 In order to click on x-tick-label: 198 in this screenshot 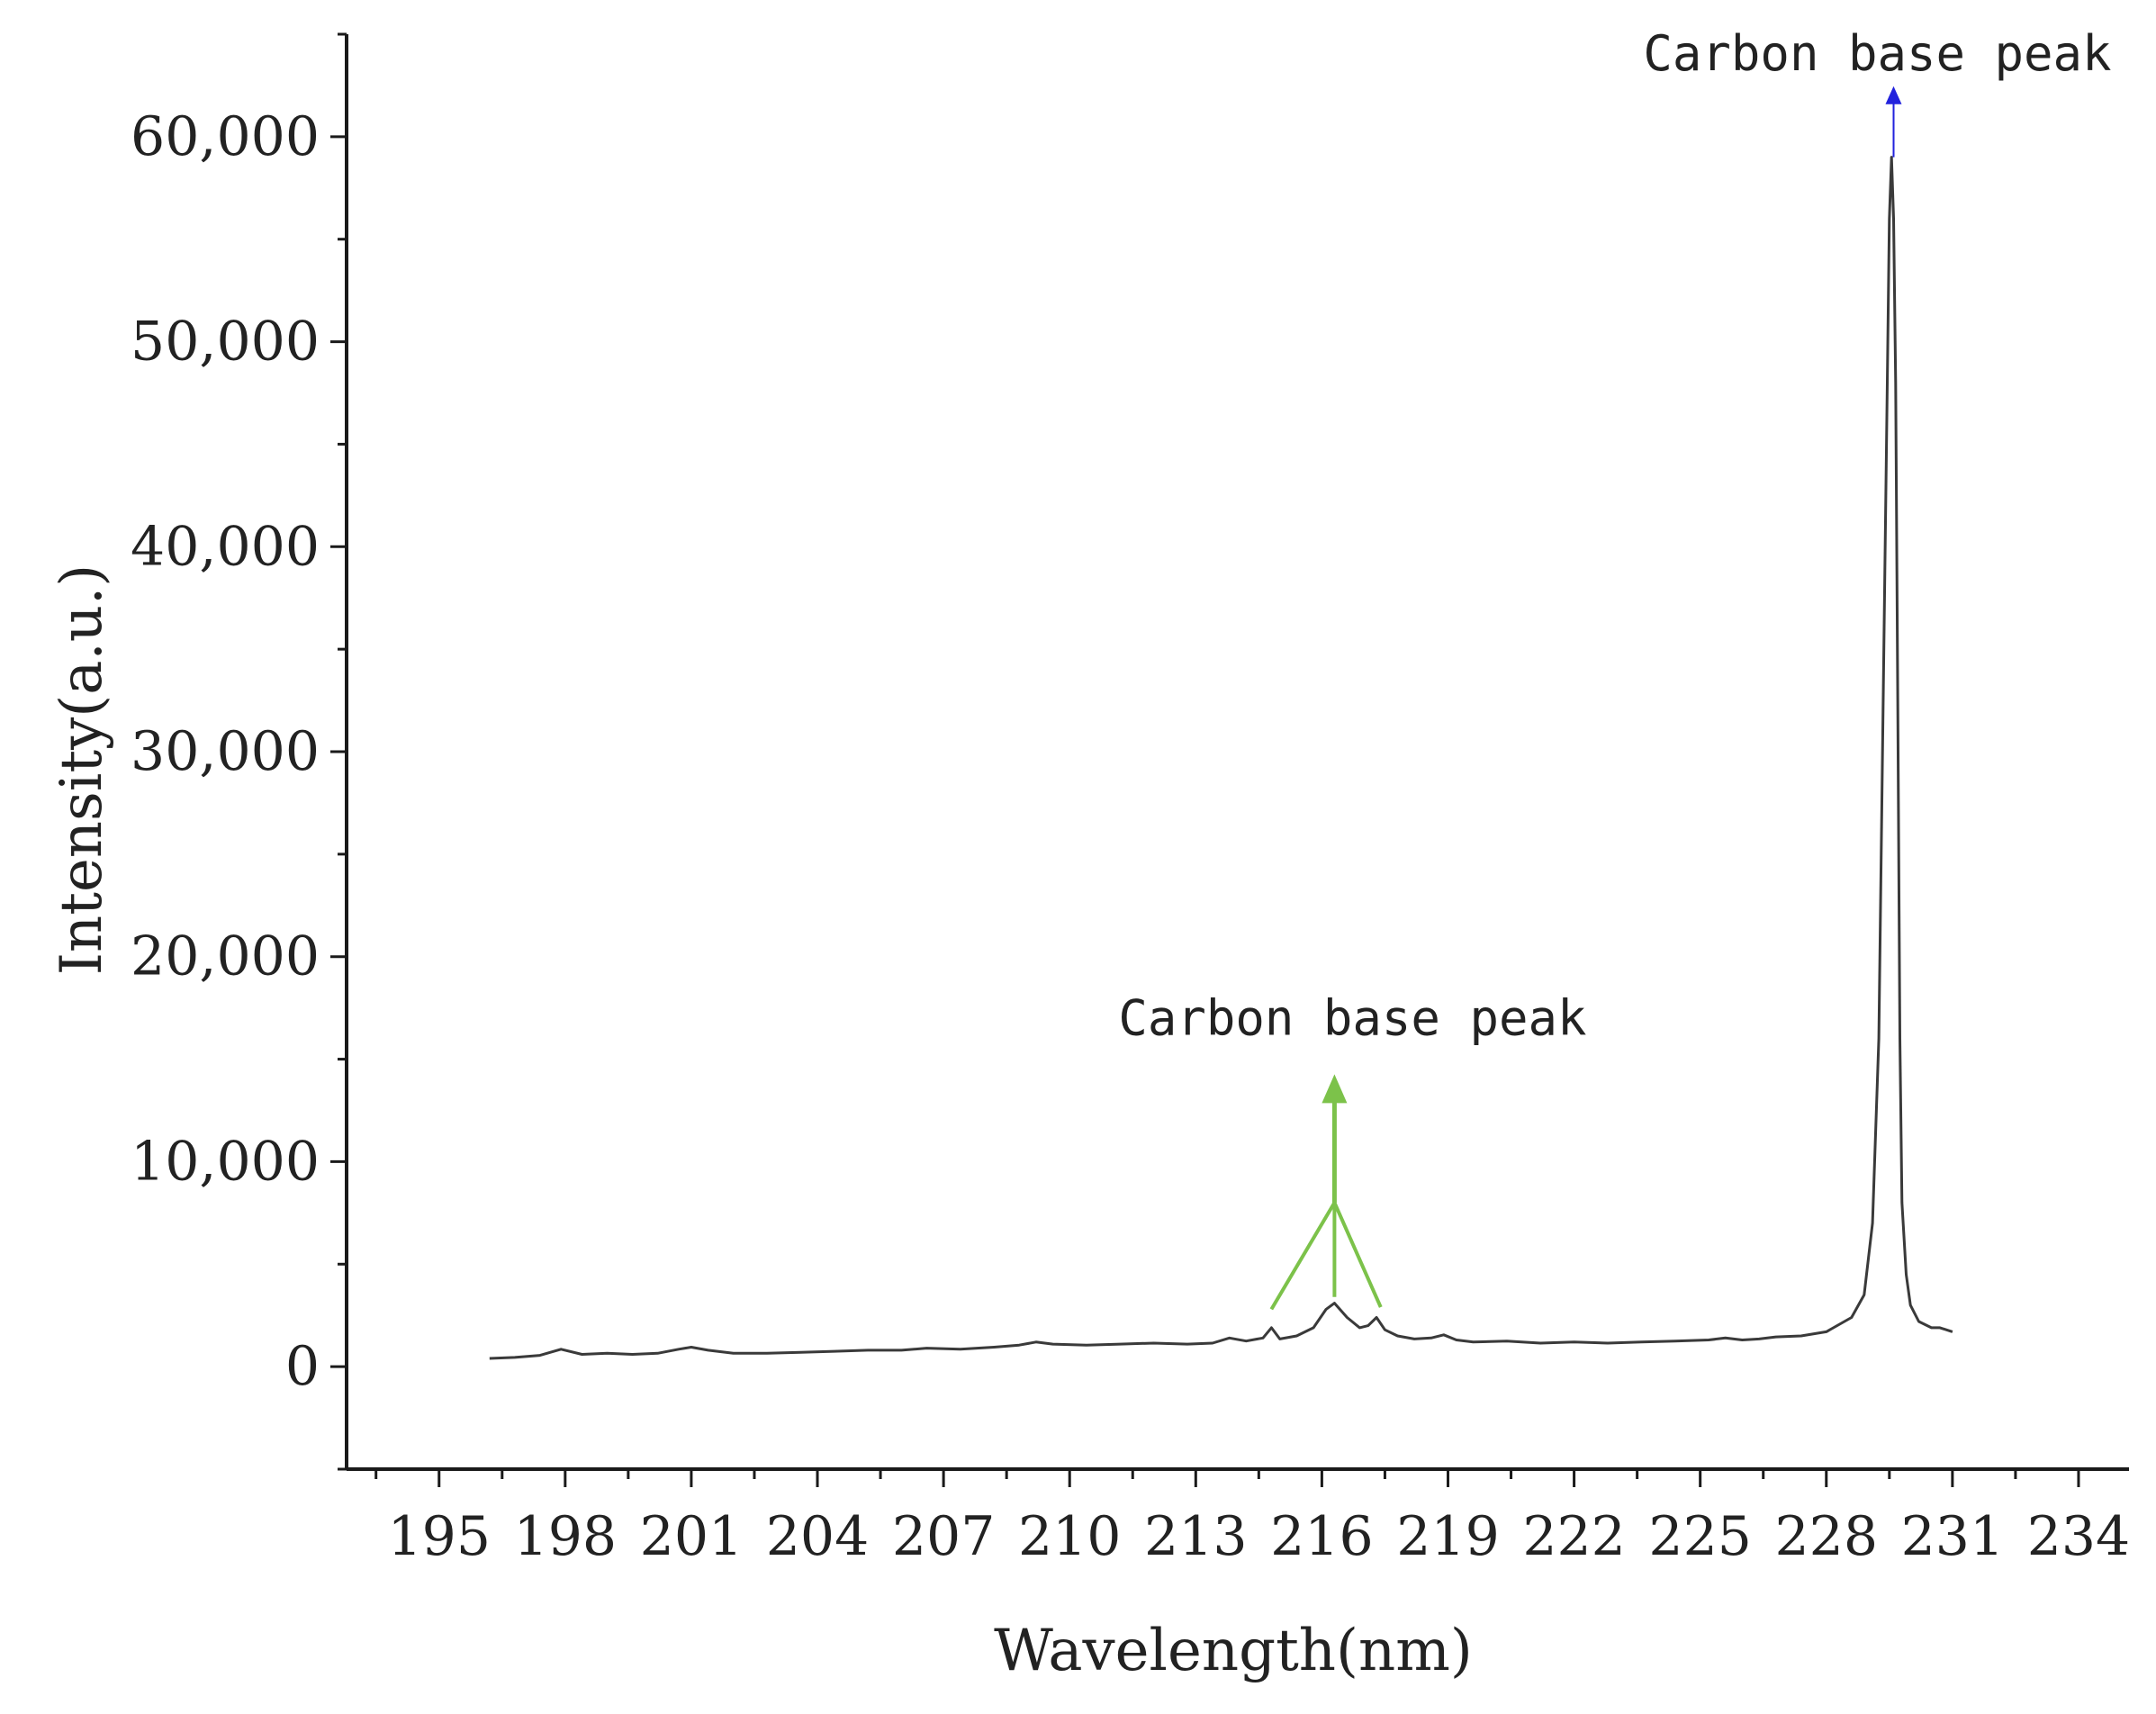, I will do `click(566, 1536)`.